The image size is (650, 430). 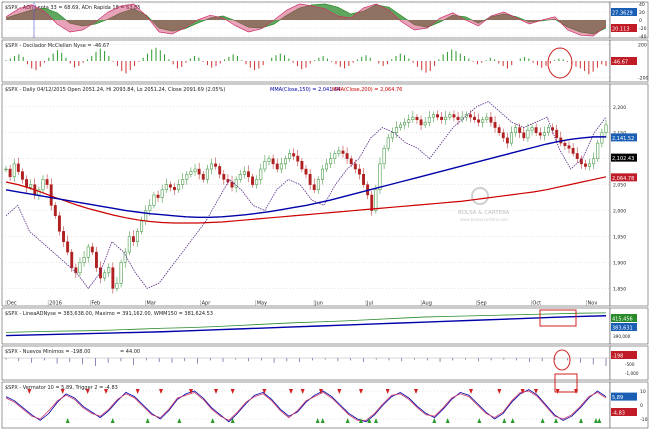 I want to click on price-xlabel: Jul, so click(x=369, y=304).